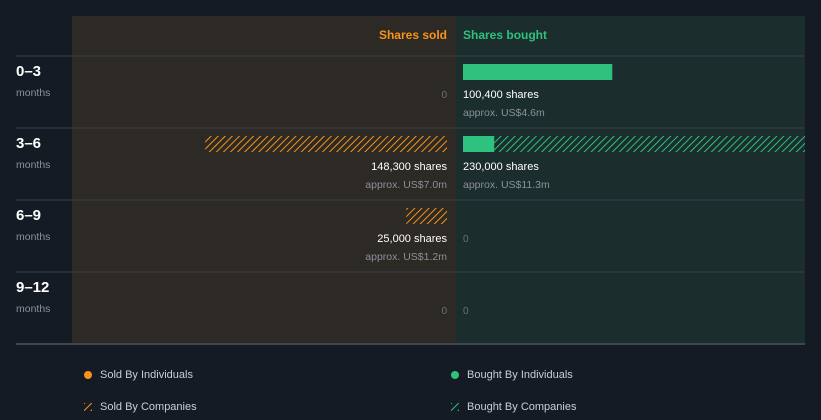 The height and width of the screenshot is (420, 821). Describe the element at coordinates (455, 375) in the screenshot. I see `bought-individuals-swatch` at that location.